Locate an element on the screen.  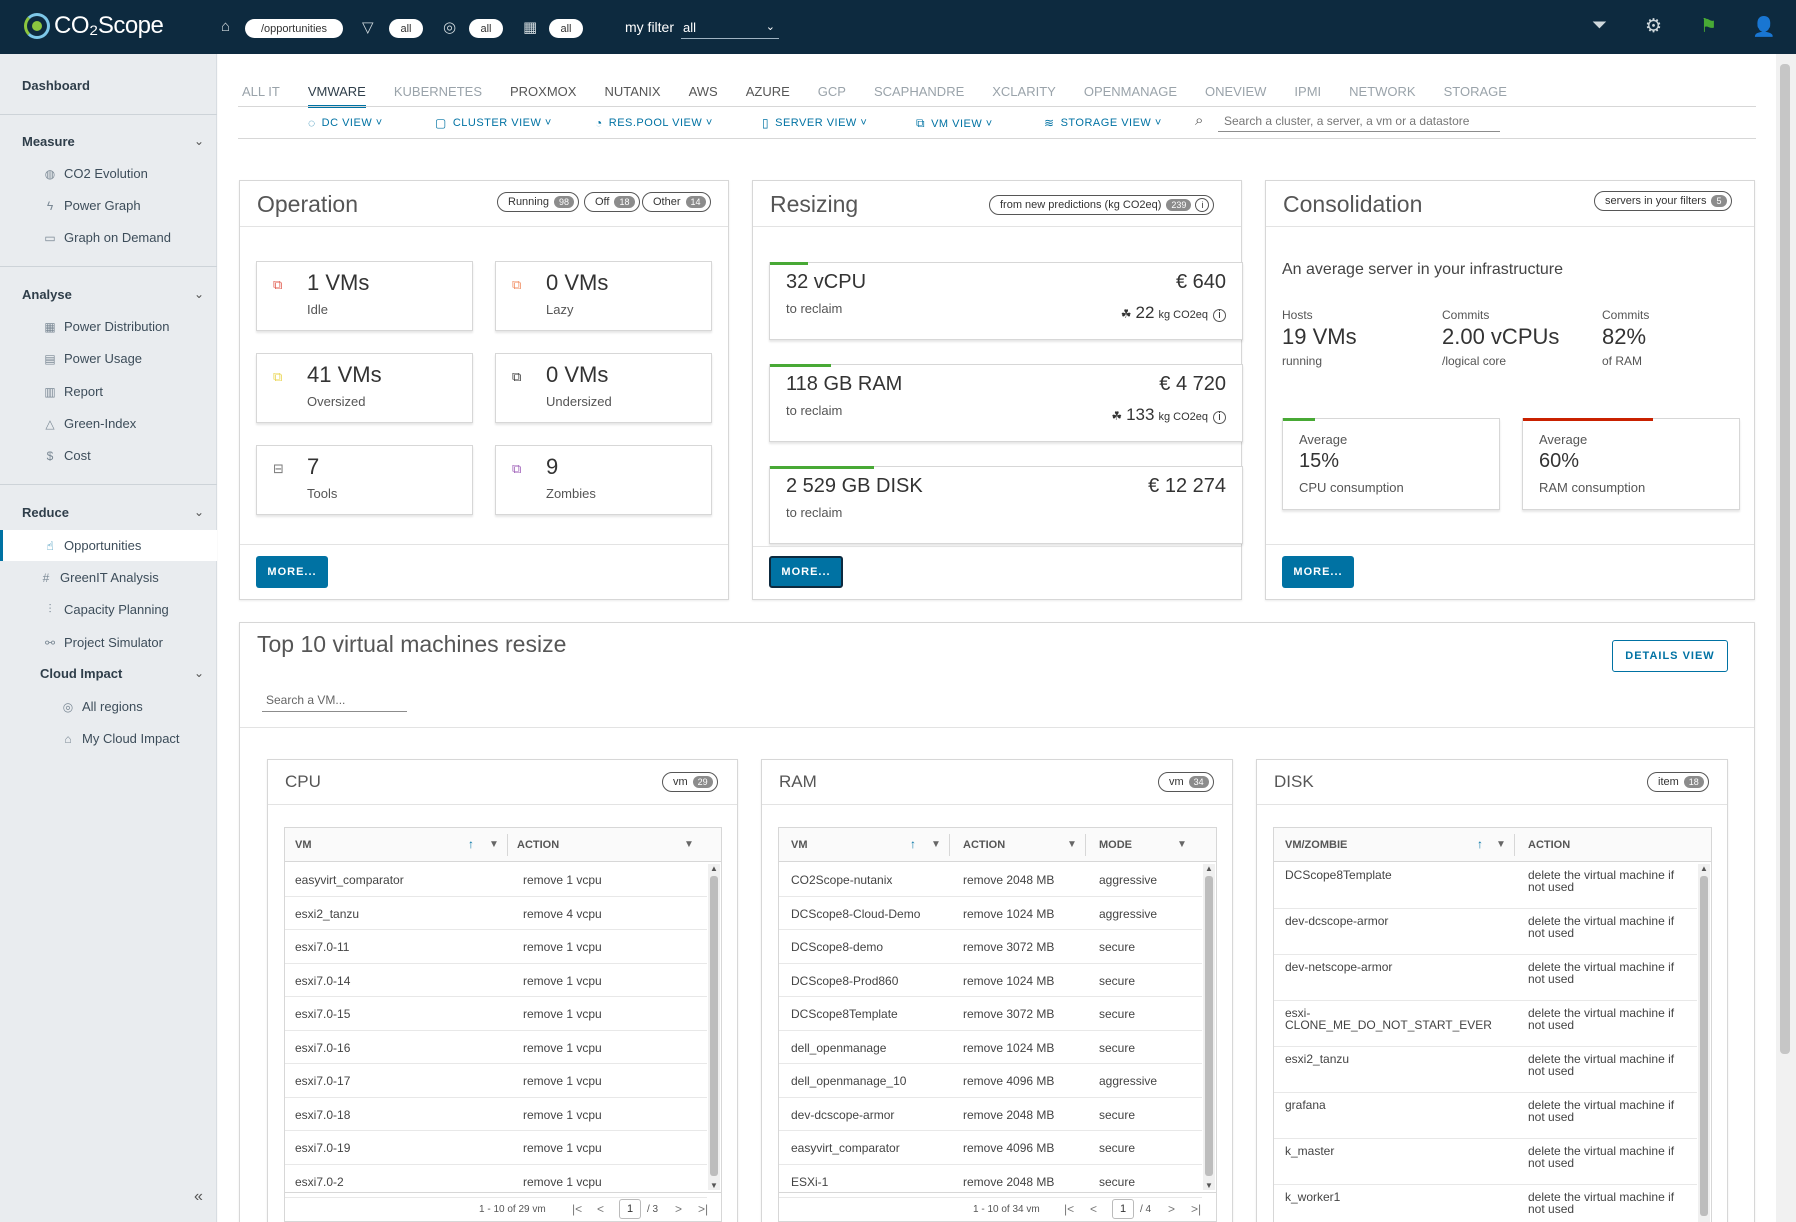
tab-gcp: GCP is located at coordinates (831, 91).